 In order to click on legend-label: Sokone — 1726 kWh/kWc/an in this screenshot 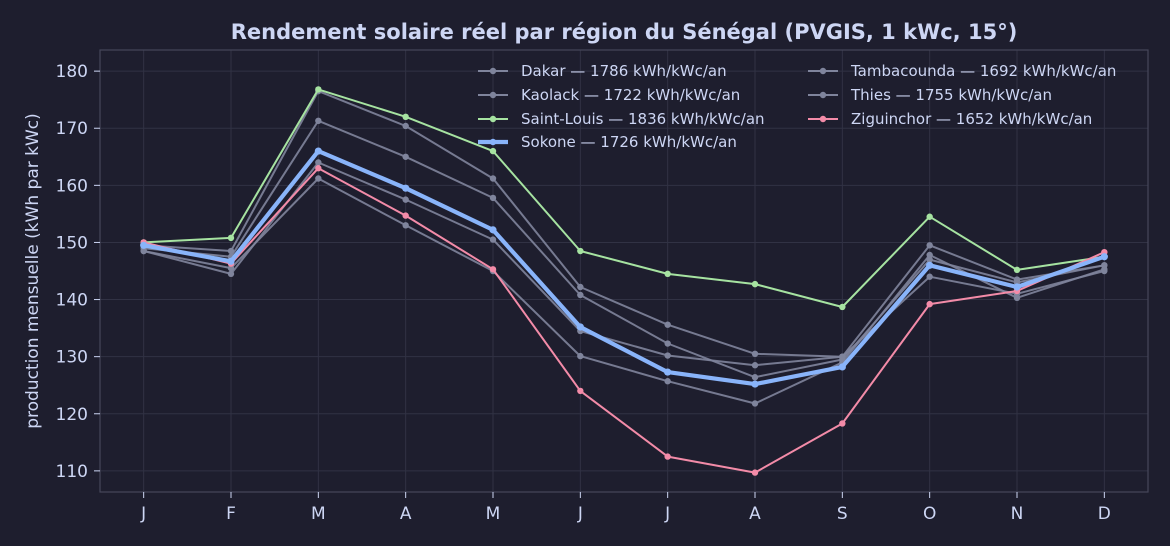, I will do `click(629, 142)`.